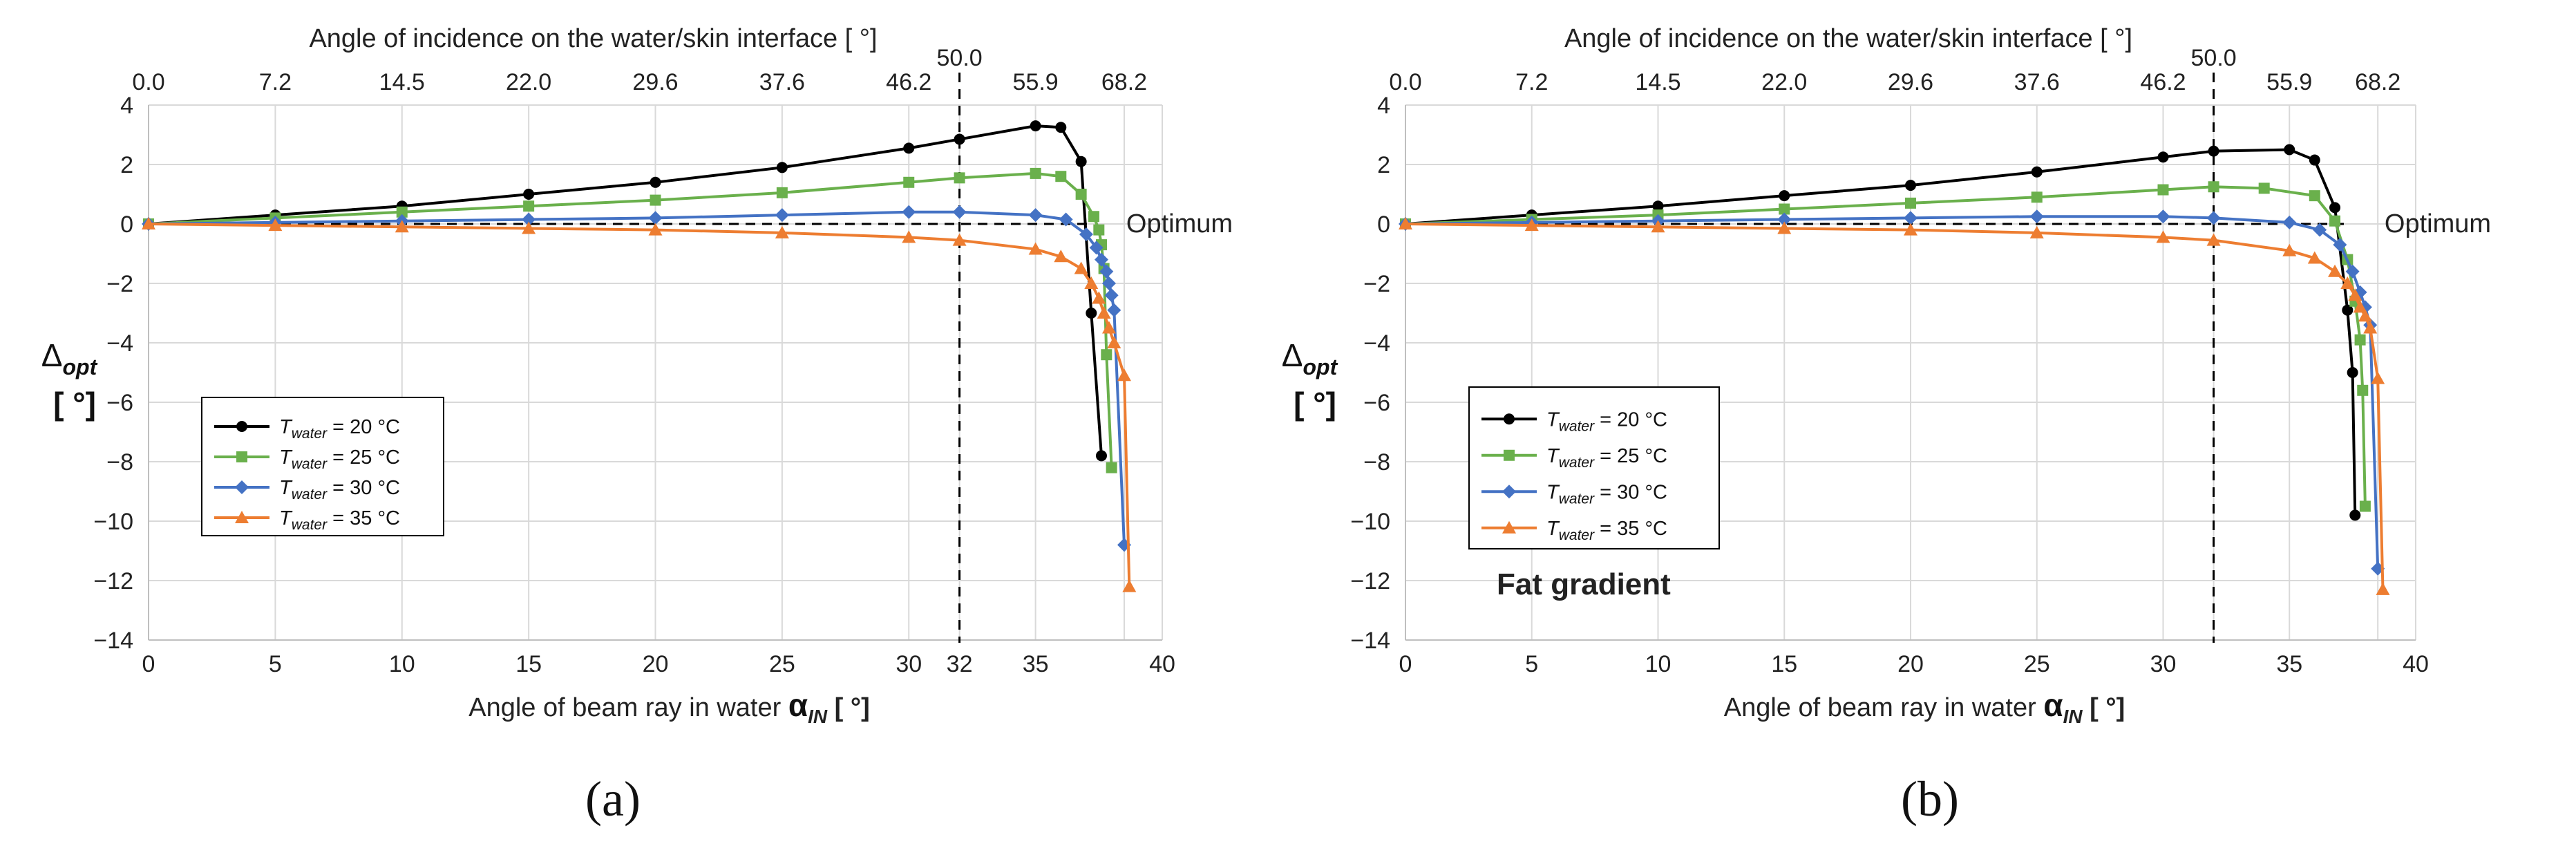 The height and width of the screenshot is (846, 2576). What do you see at coordinates (1531, 82) in the screenshot?
I see `x2-tick-label: 7.2` at bounding box center [1531, 82].